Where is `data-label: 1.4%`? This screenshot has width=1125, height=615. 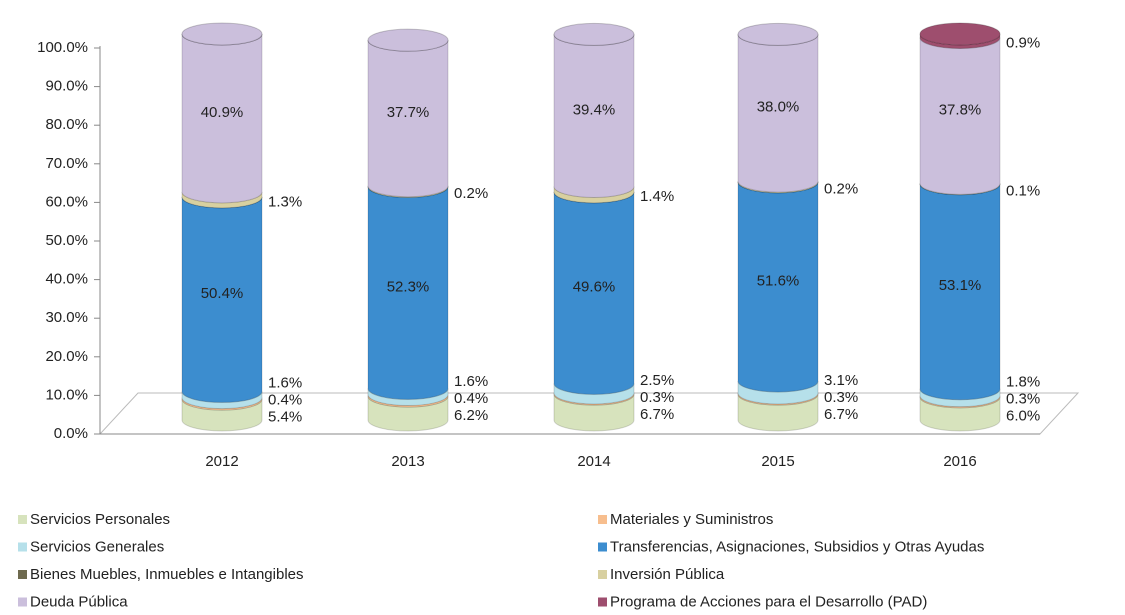
data-label: 1.4% is located at coordinates (657, 196).